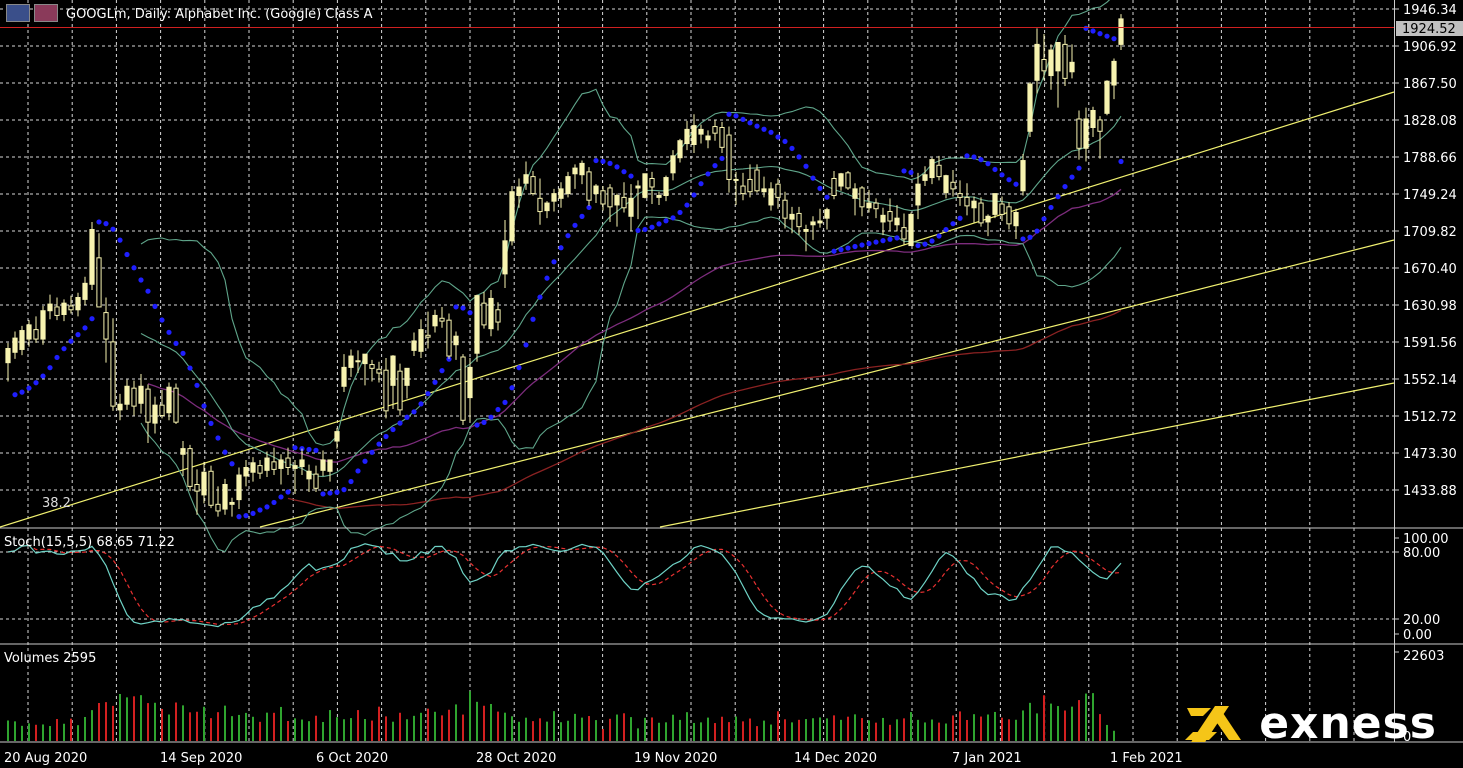 The height and width of the screenshot is (768, 1463). I want to click on symbol-window-icon, so click(46, 13).